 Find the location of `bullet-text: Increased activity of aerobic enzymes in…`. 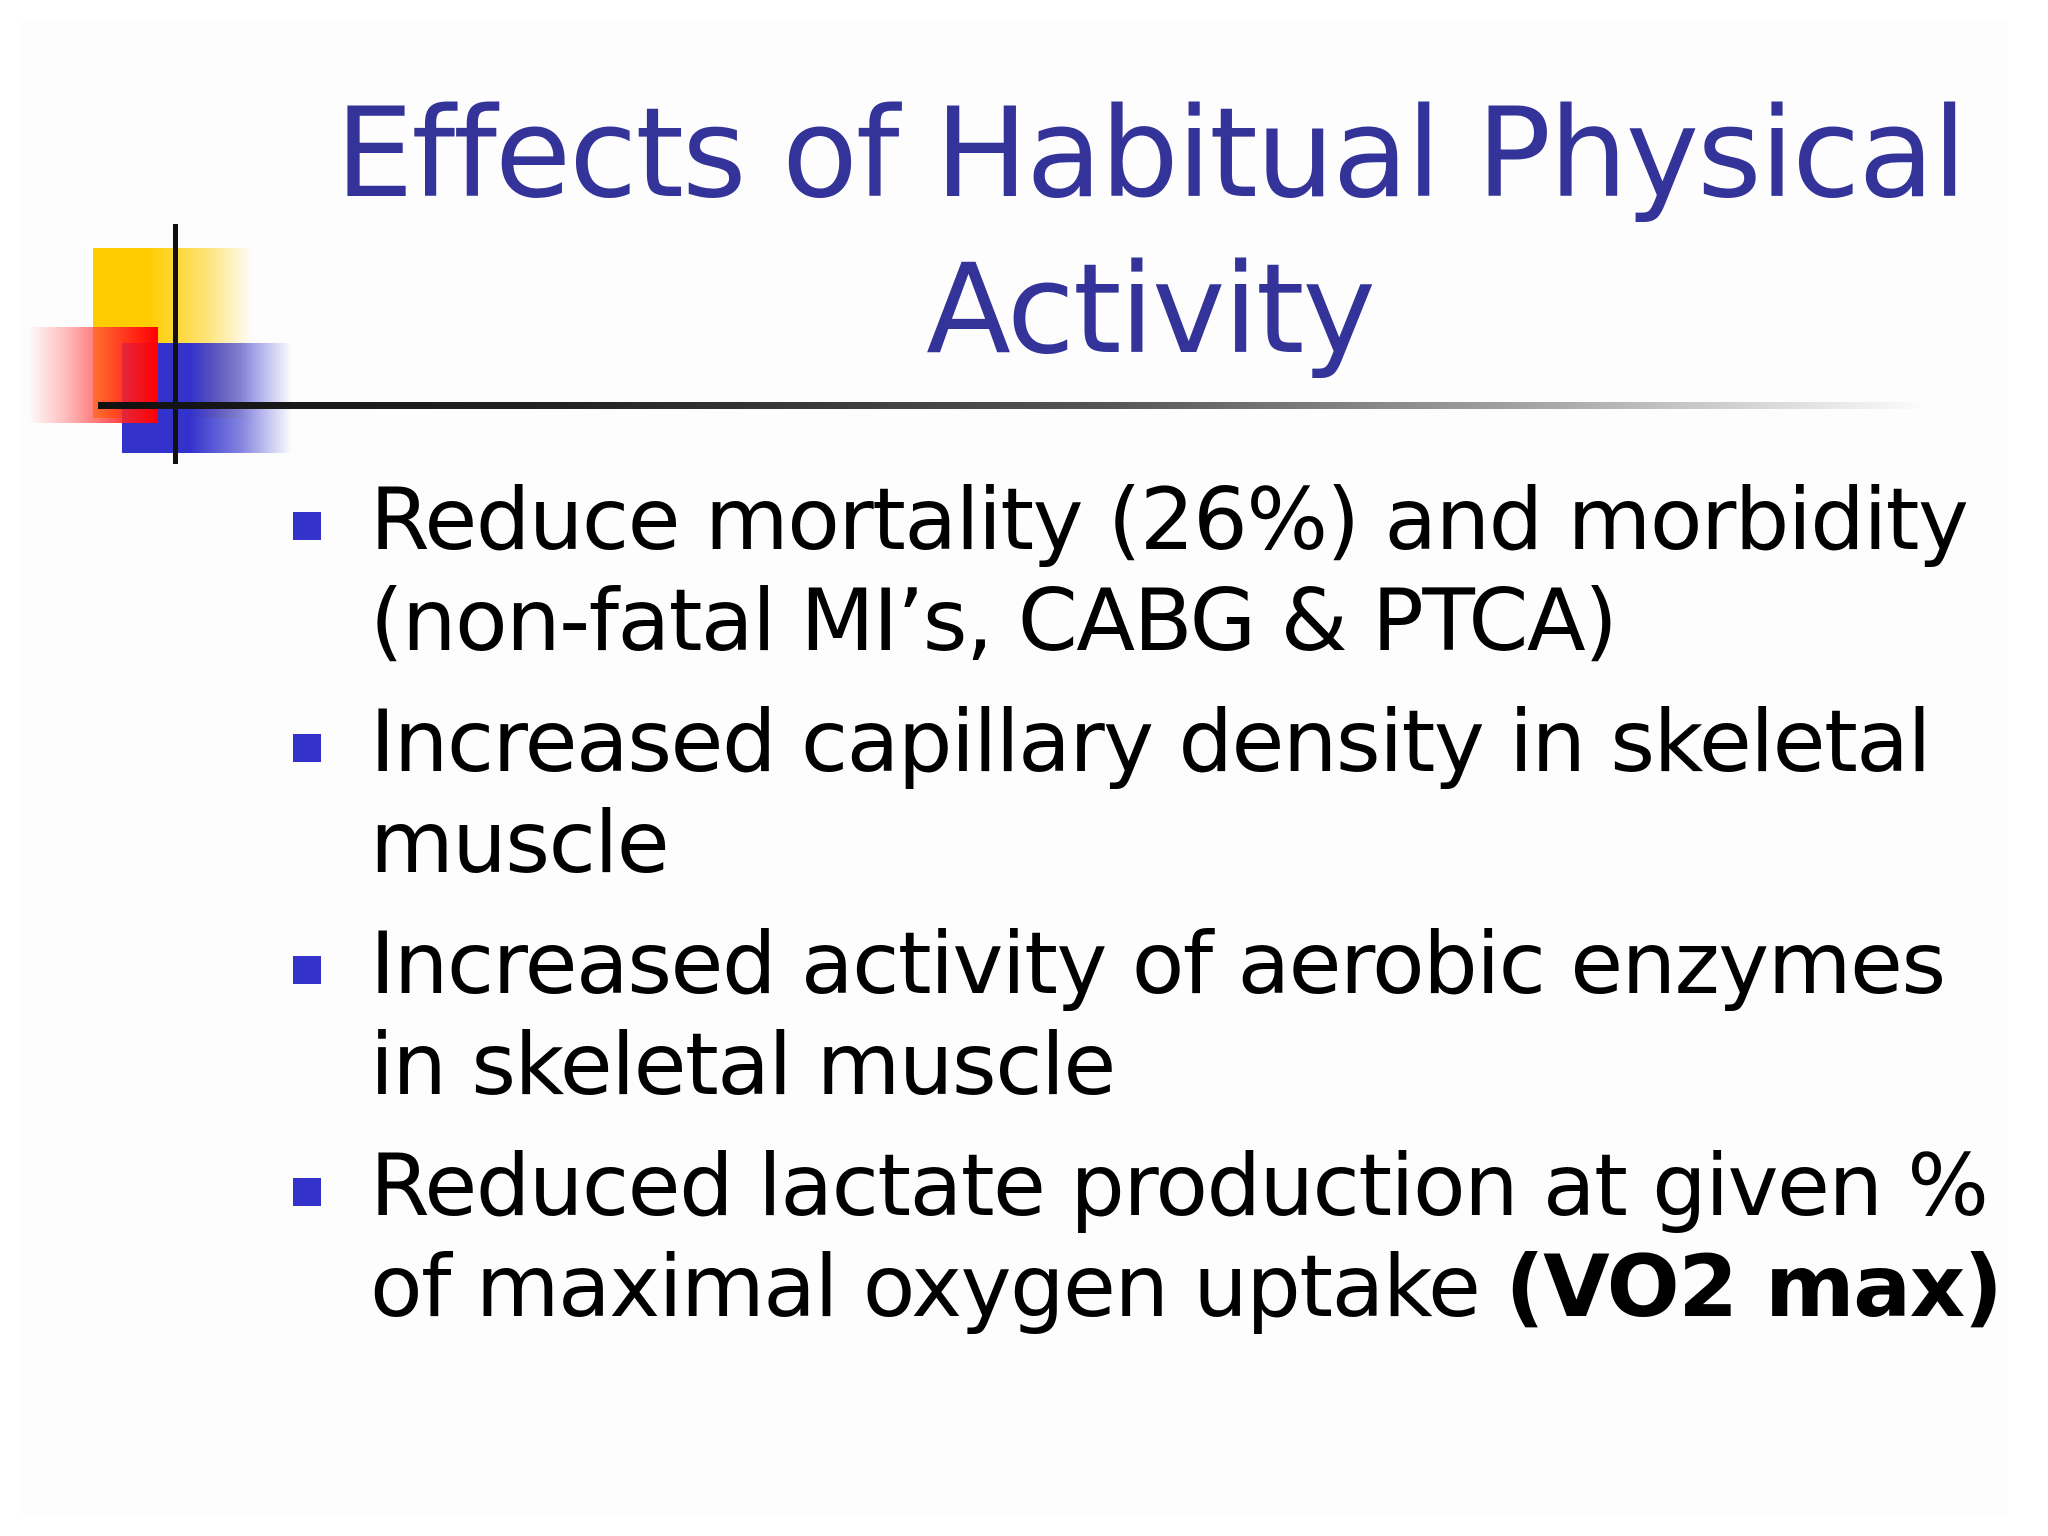

bullet-text: Increased activity of aerobic enzymes in… is located at coordinates (1158, 1014).